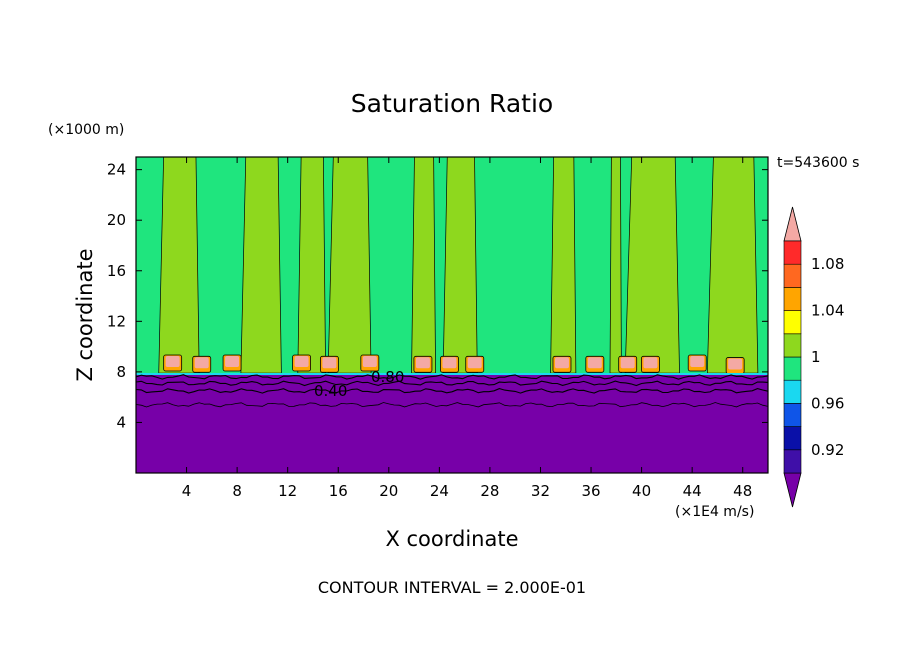 The image size is (904, 654). What do you see at coordinates (590, 491) in the screenshot?
I see `x-tick-label: 36` at bounding box center [590, 491].